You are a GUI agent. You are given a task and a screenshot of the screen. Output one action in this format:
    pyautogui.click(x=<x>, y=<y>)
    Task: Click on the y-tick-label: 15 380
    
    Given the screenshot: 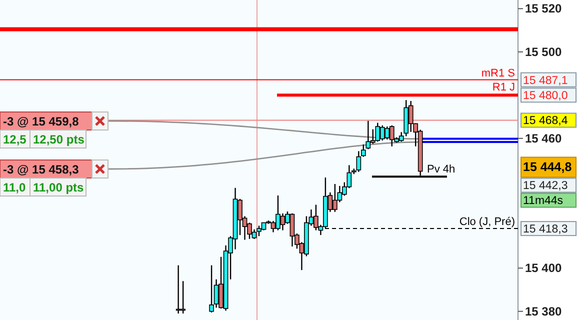 What is the action you would take?
    pyautogui.click(x=543, y=311)
    